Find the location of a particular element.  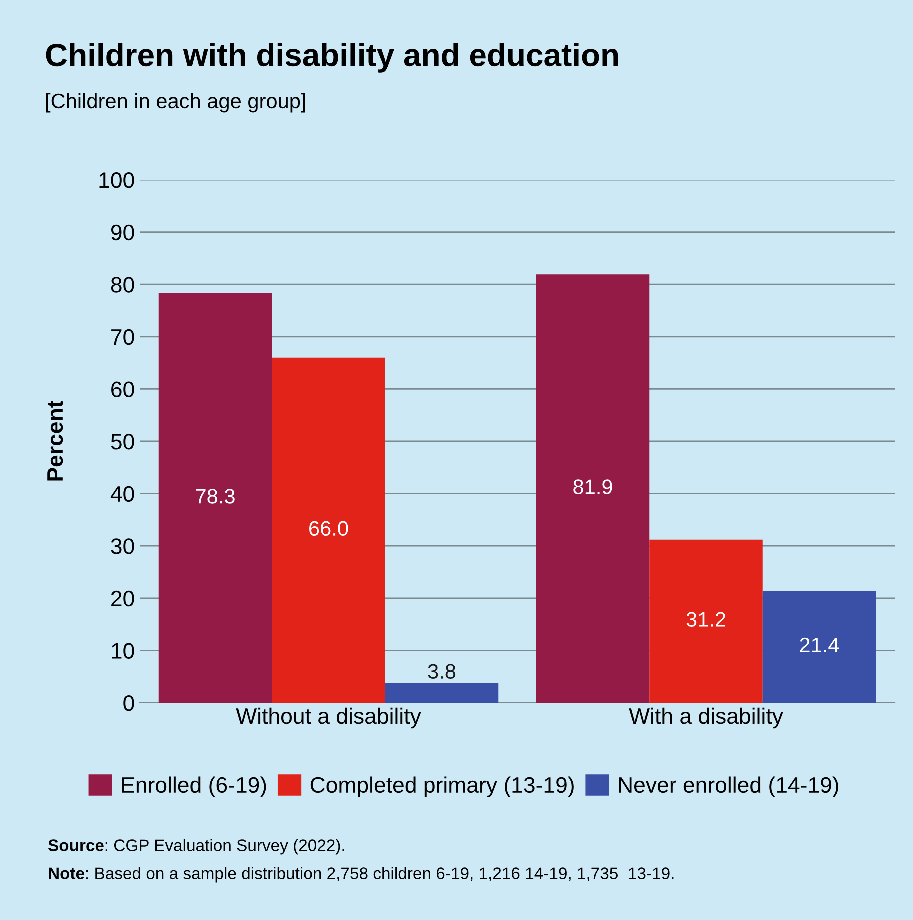

y-tick-label: 80 is located at coordinates (122, 285).